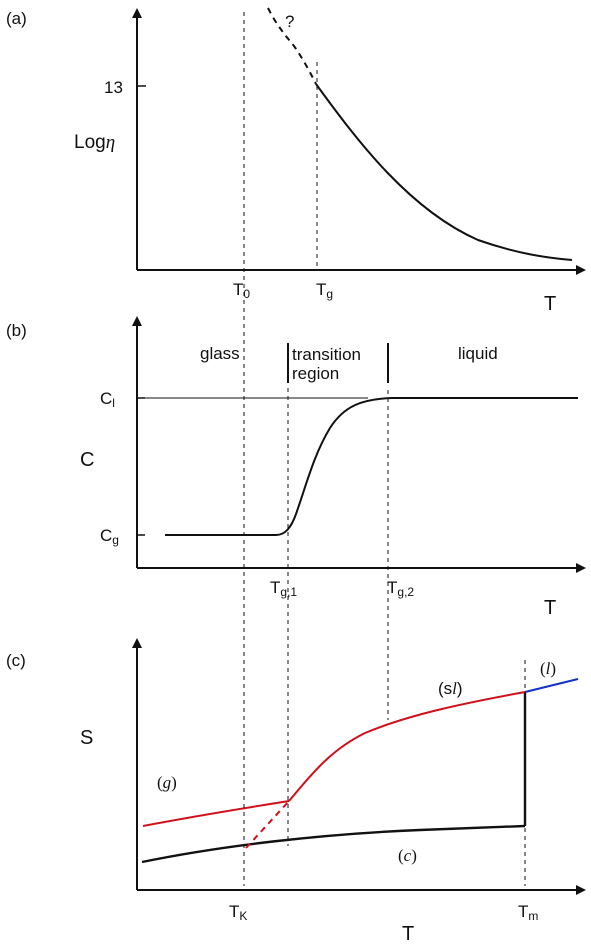 Image resolution: width=591 pixels, height=944 pixels. I want to click on panel-a-viscosity-dashed-curve, so click(292, 46).